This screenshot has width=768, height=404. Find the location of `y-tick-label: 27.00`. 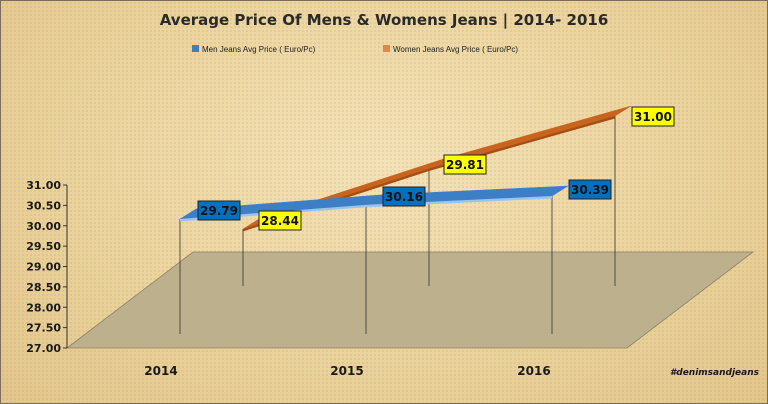

y-tick-label: 27.00 is located at coordinates (43, 348).